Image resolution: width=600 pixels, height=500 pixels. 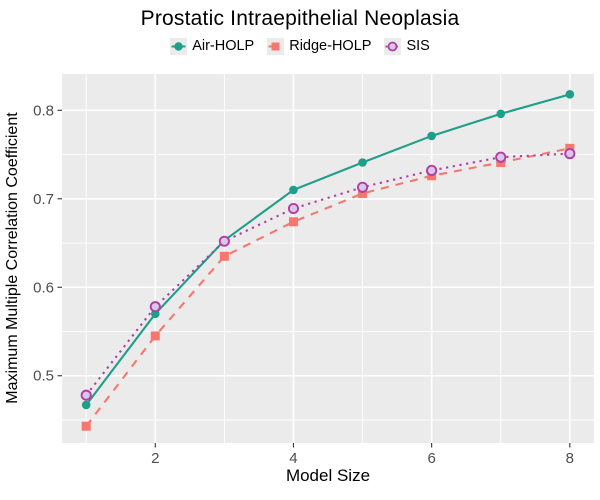 What do you see at coordinates (179, 46) in the screenshot?
I see `air-holp-key-icon` at bounding box center [179, 46].